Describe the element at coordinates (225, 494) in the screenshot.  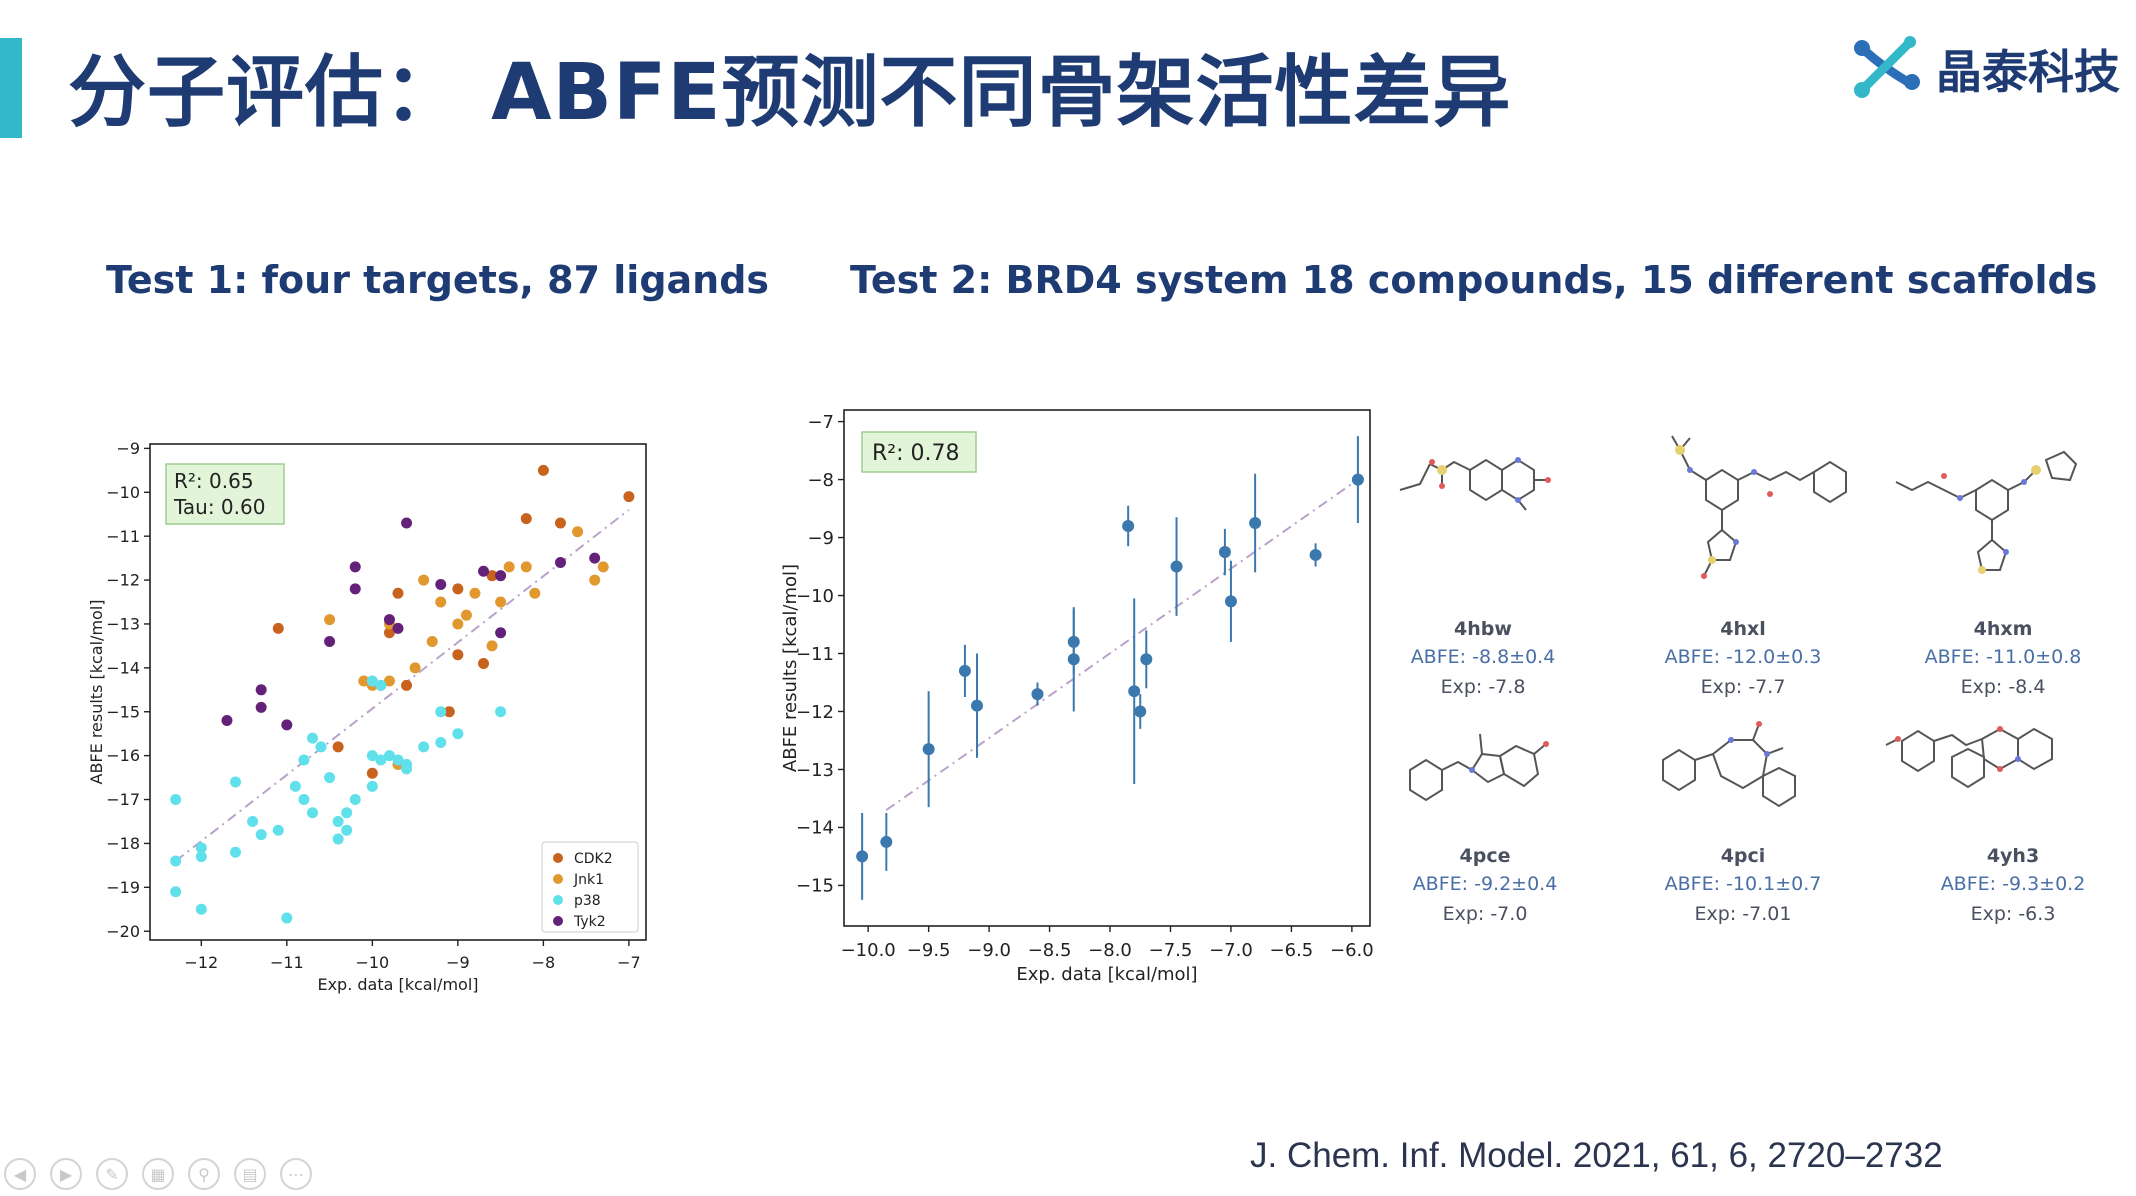
I see `stats-box` at that location.